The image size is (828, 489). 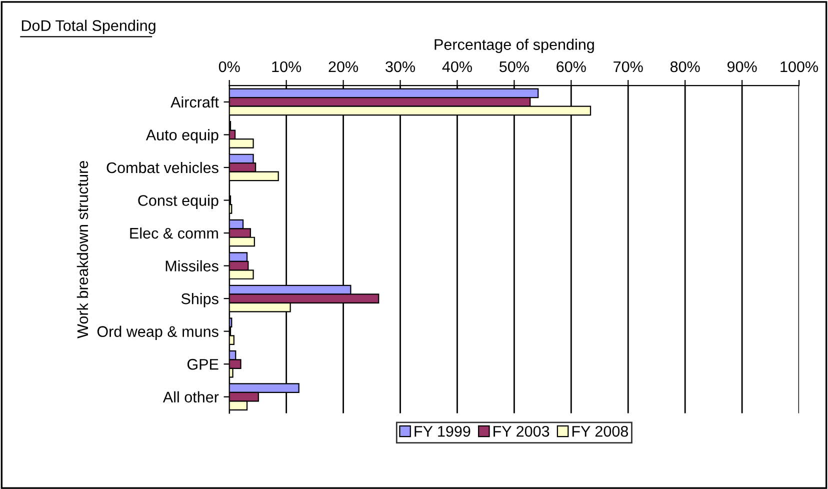 What do you see at coordinates (287, 66) in the screenshot?
I see `x-tick-label: 10%` at bounding box center [287, 66].